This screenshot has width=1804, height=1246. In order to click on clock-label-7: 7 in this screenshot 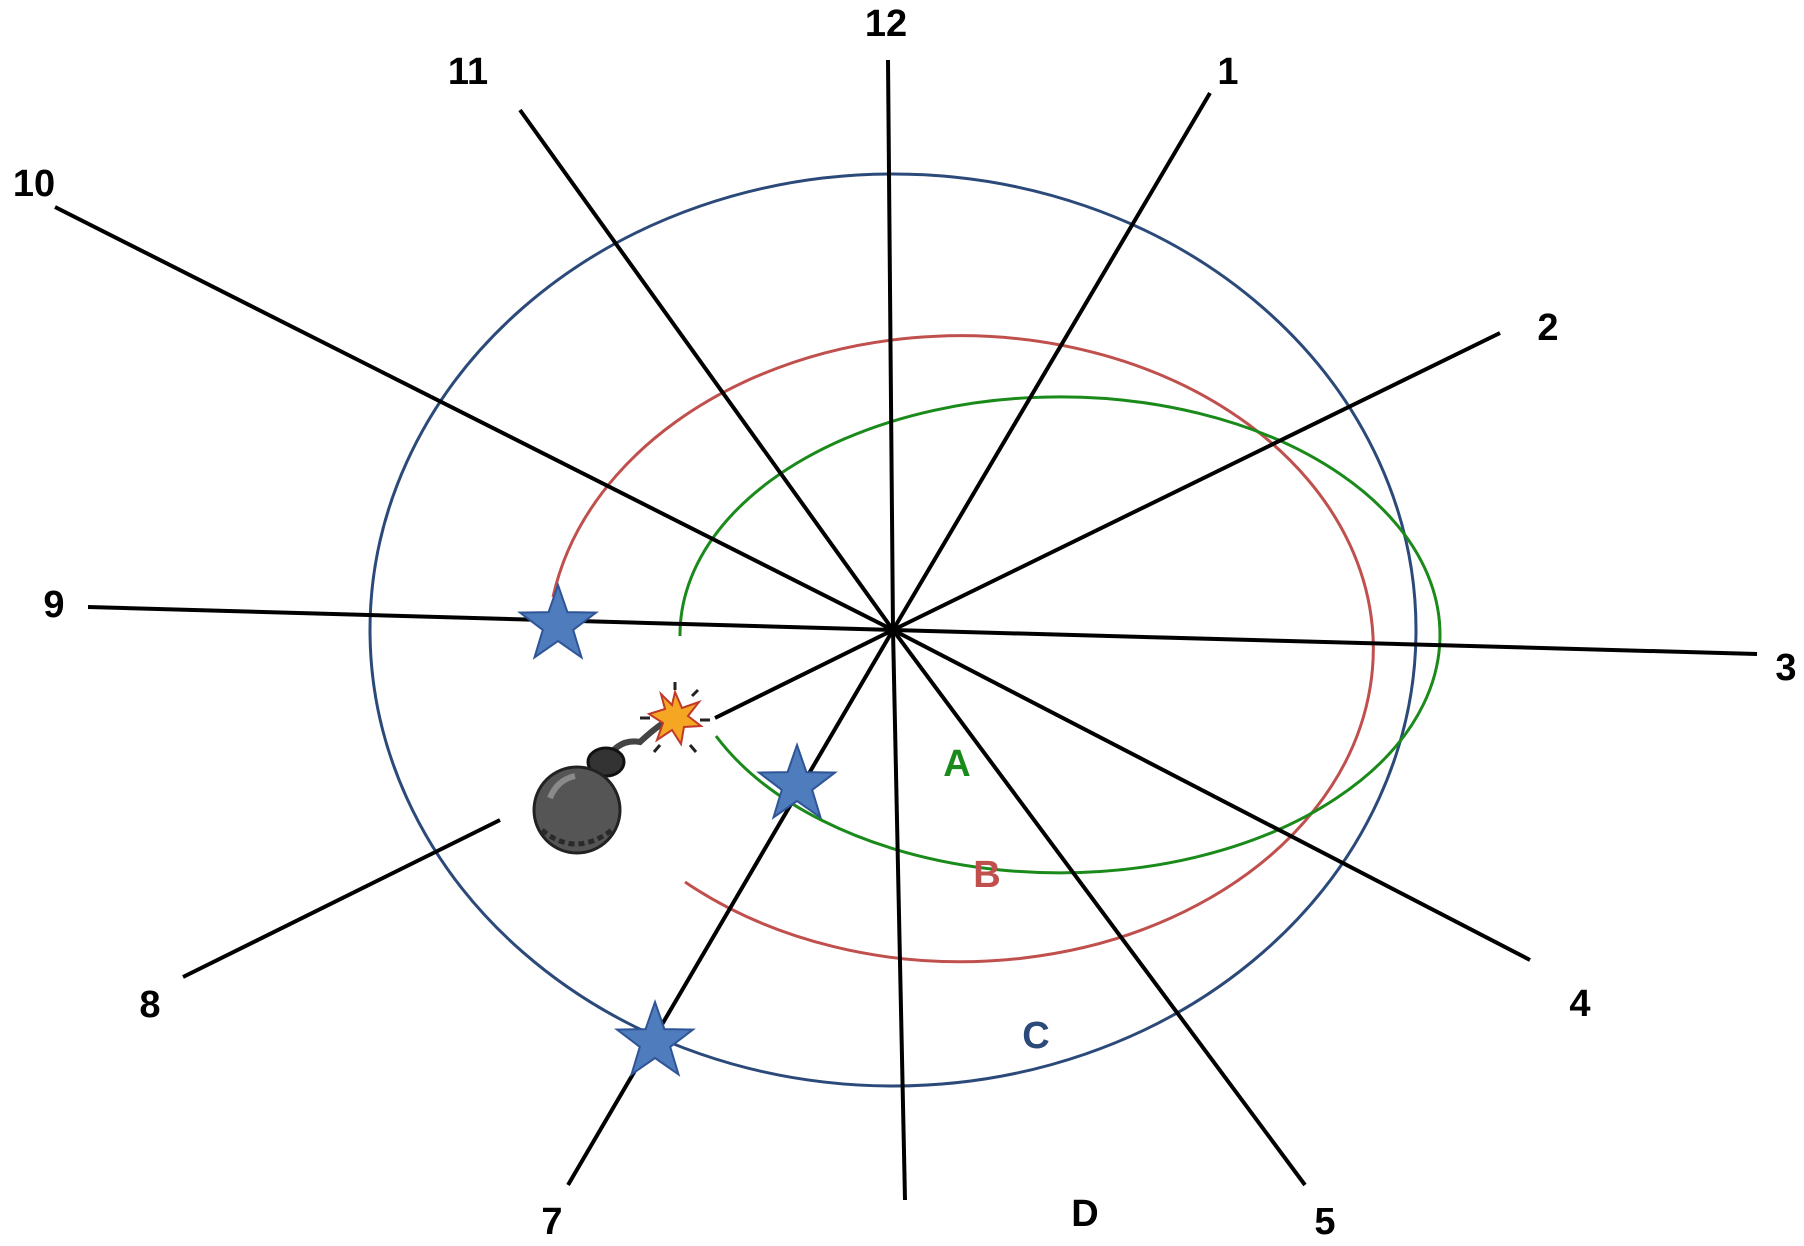, I will do `click(551, 1221)`.